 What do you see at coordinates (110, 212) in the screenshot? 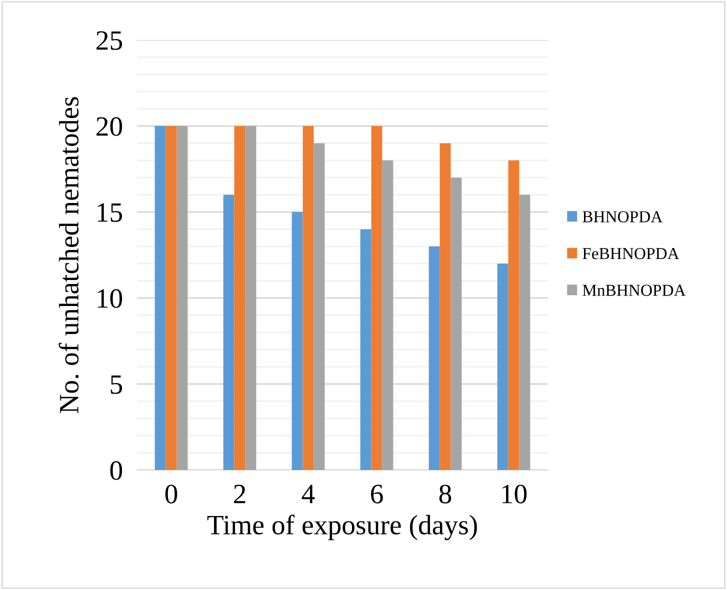
I see `y-tick-label: 15` at bounding box center [110, 212].